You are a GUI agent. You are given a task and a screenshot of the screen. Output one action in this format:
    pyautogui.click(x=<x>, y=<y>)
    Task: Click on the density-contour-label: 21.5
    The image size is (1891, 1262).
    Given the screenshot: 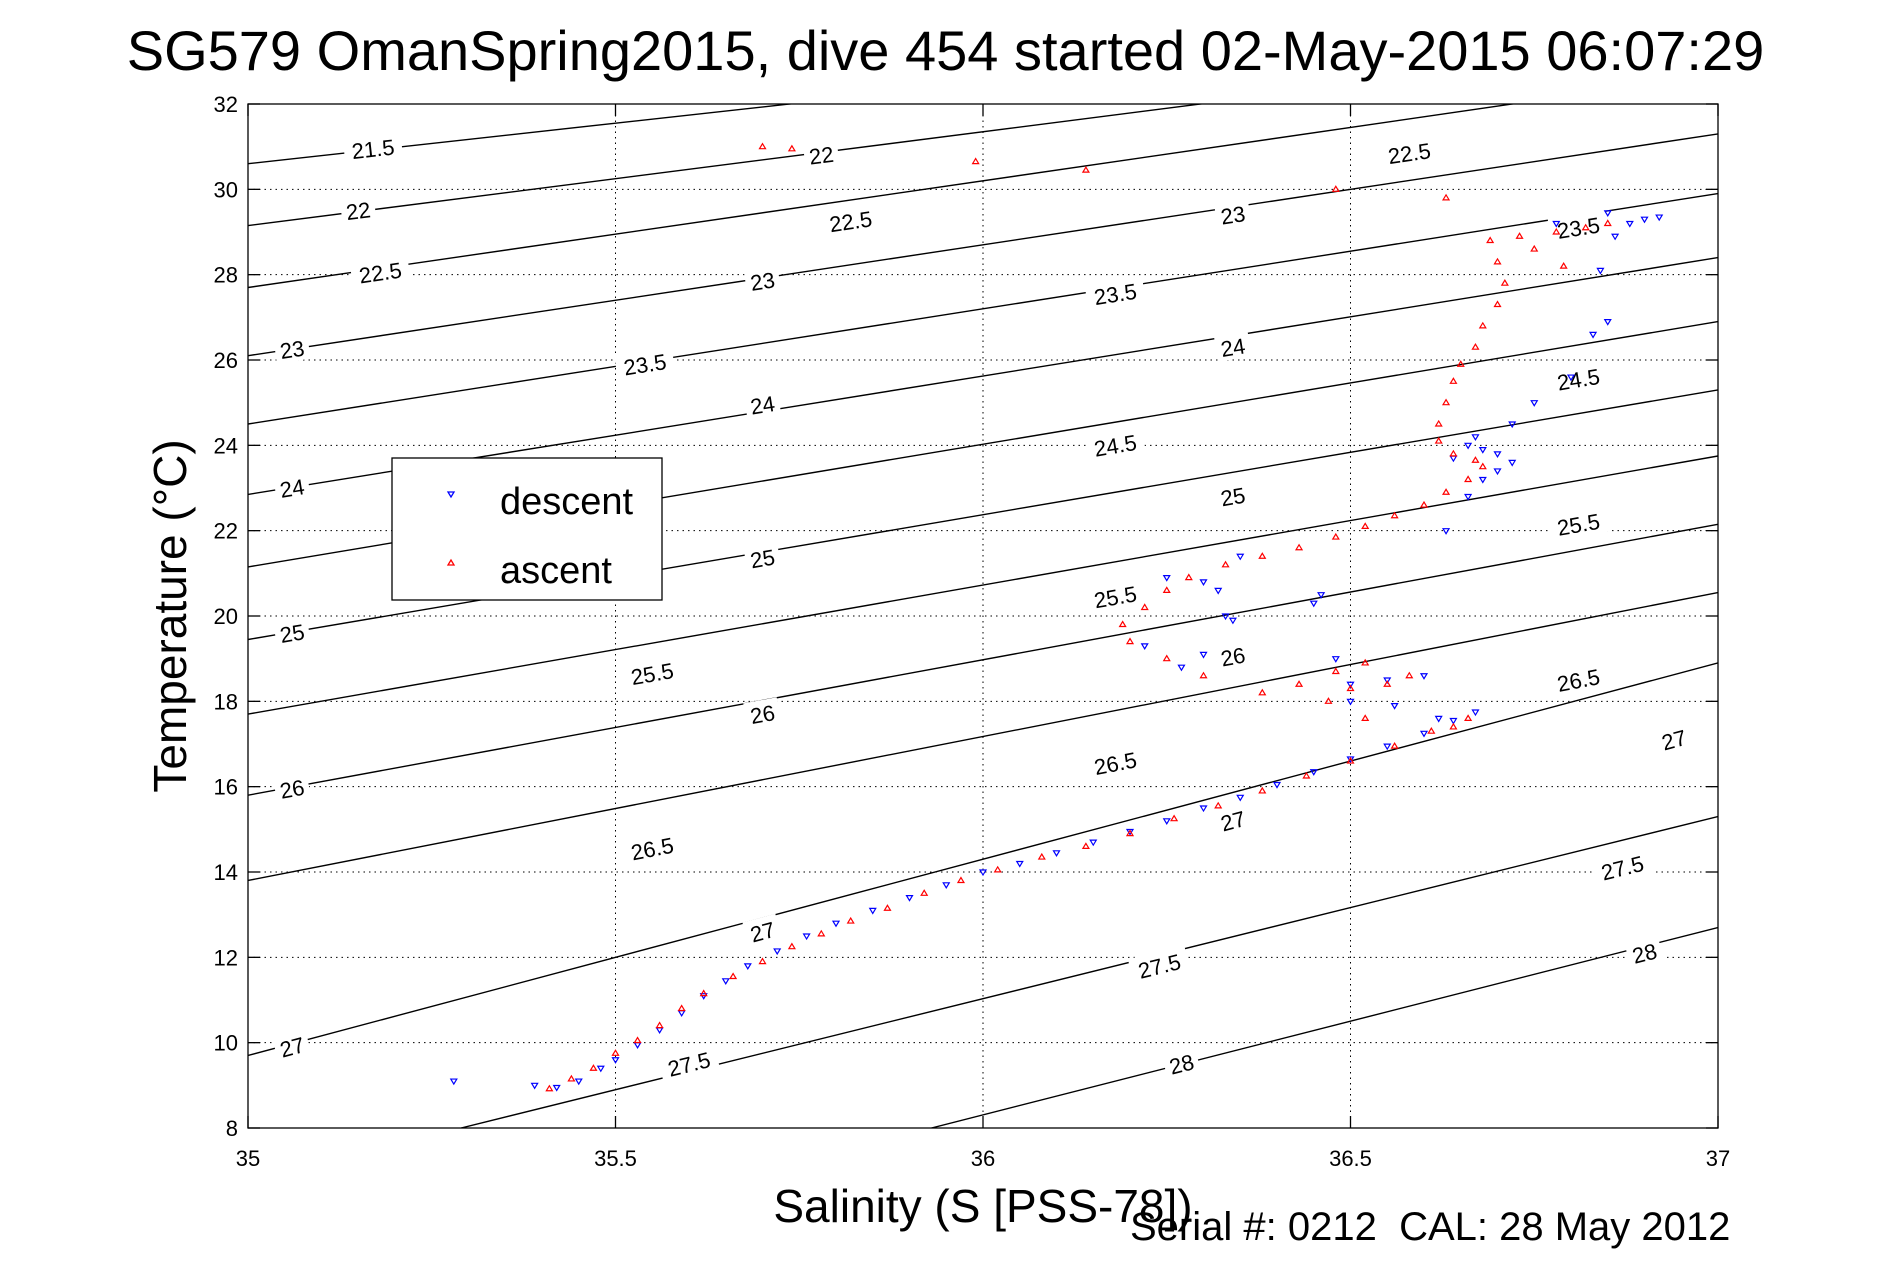 What is the action you would take?
    pyautogui.click(x=373, y=148)
    